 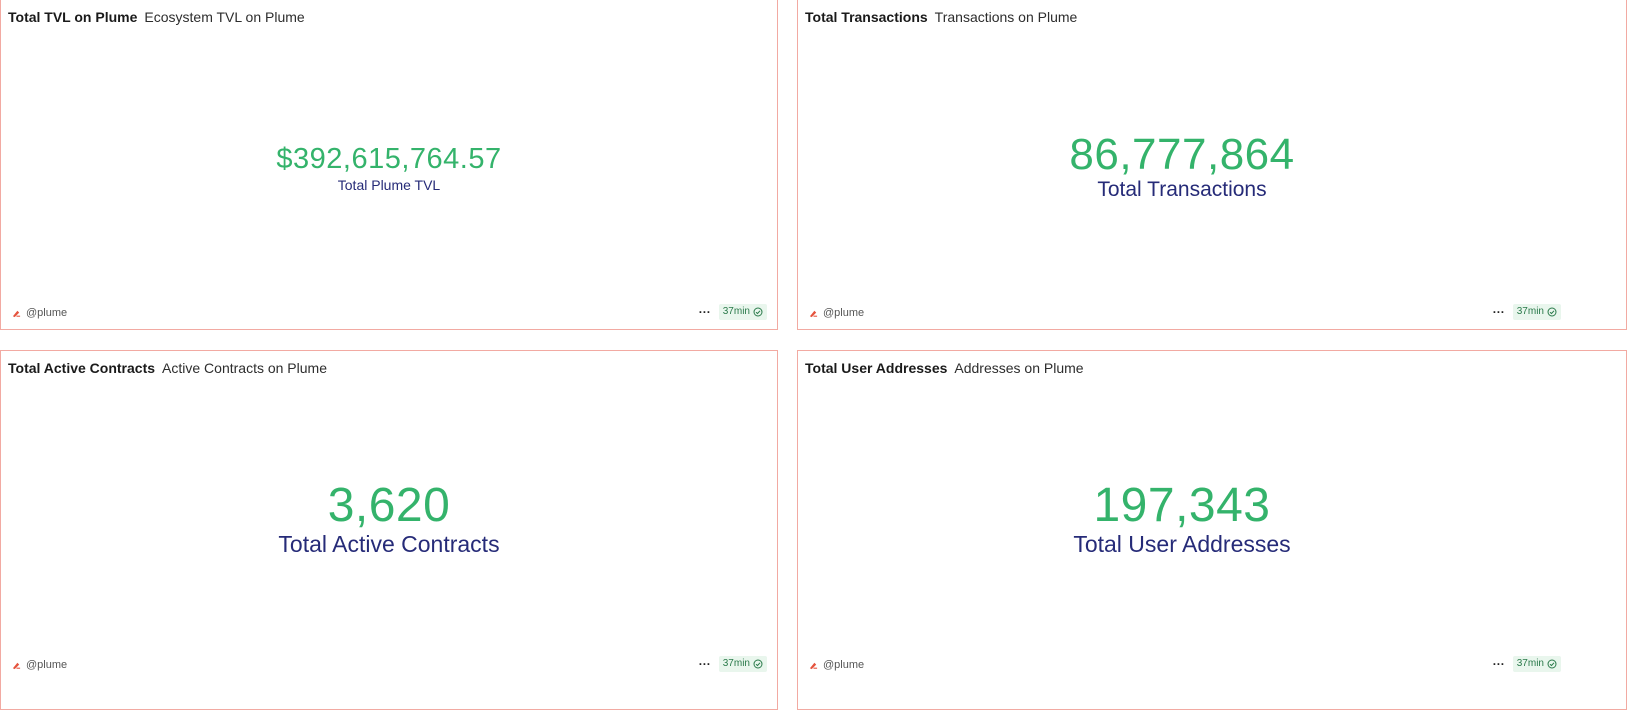 What do you see at coordinates (224, 17) in the screenshot?
I see `card-subtitle: Ecosystem TVL on Plume` at bounding box center [224, 17].